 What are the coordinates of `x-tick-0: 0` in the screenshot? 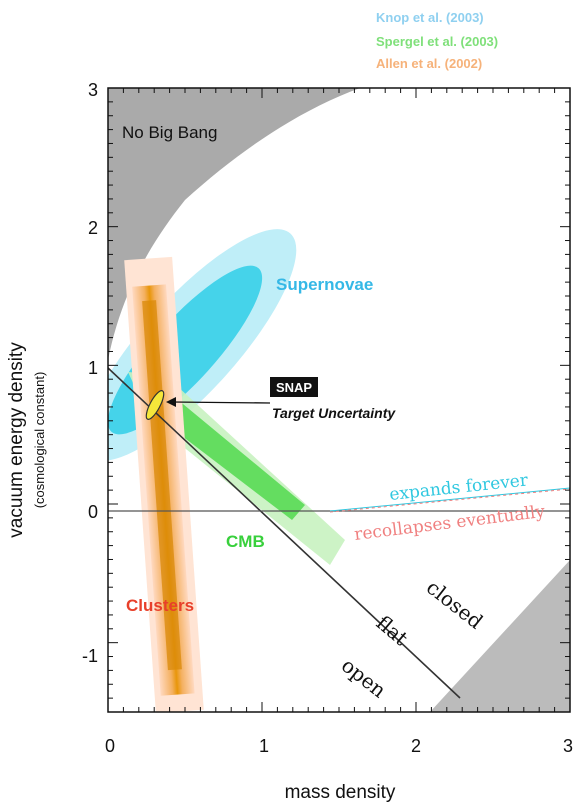 It's located at (110, 746).